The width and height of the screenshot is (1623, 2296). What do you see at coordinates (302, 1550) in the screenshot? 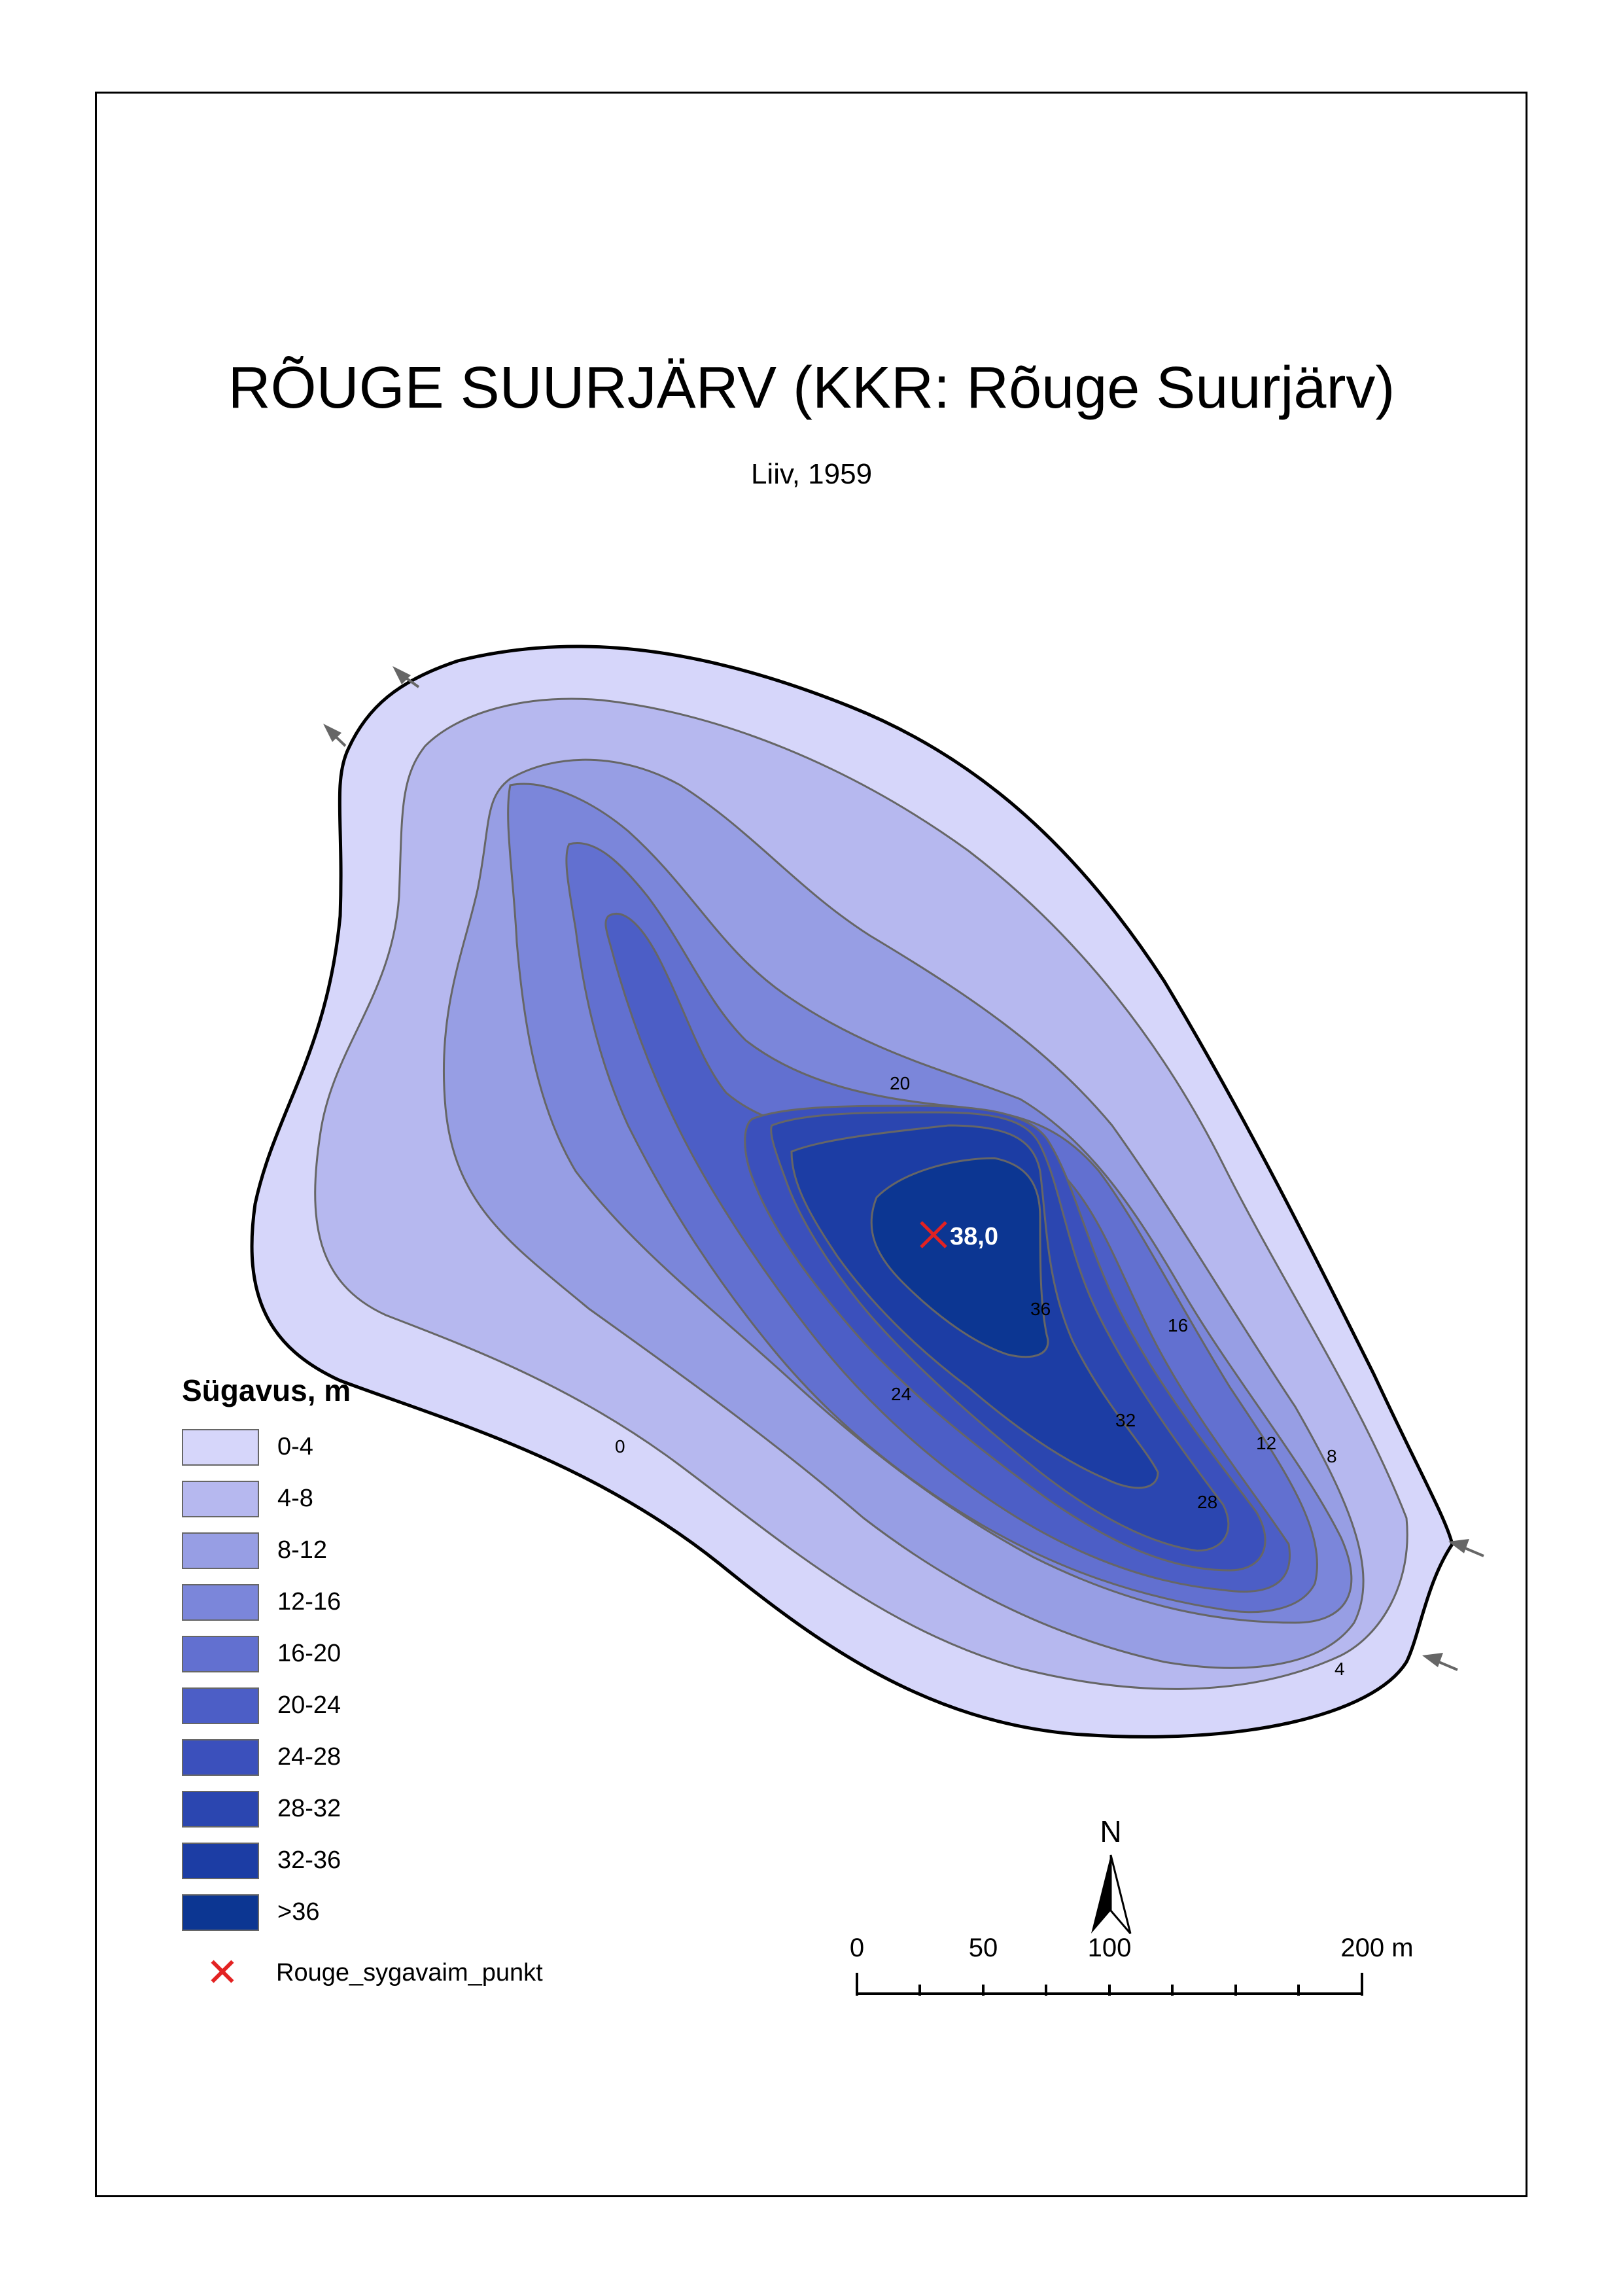
I see `legend-label: 8-12` at bounding box center [302, 1550].